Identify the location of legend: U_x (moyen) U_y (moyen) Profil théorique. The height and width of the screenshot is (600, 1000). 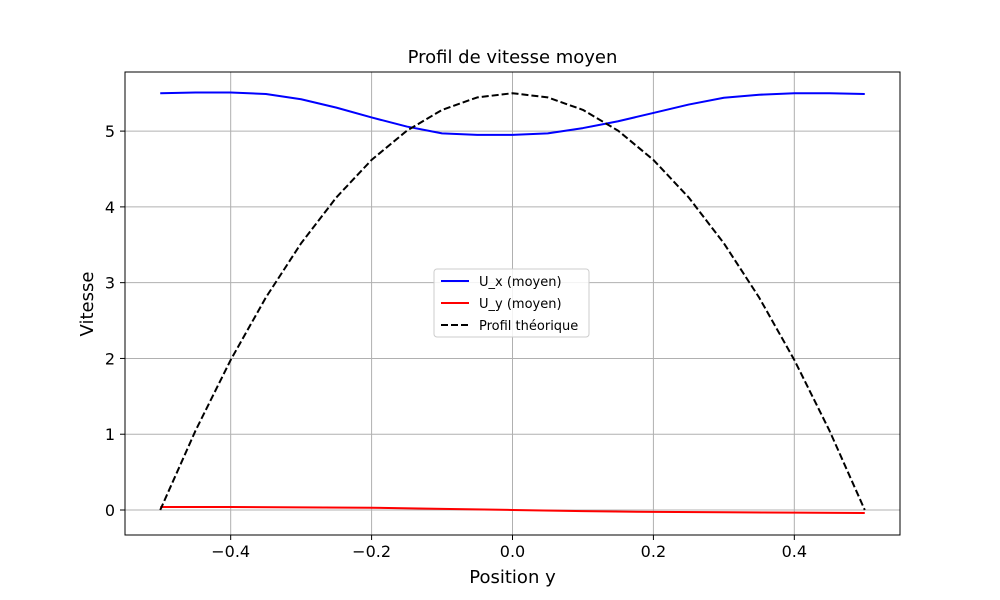
(511, 303).